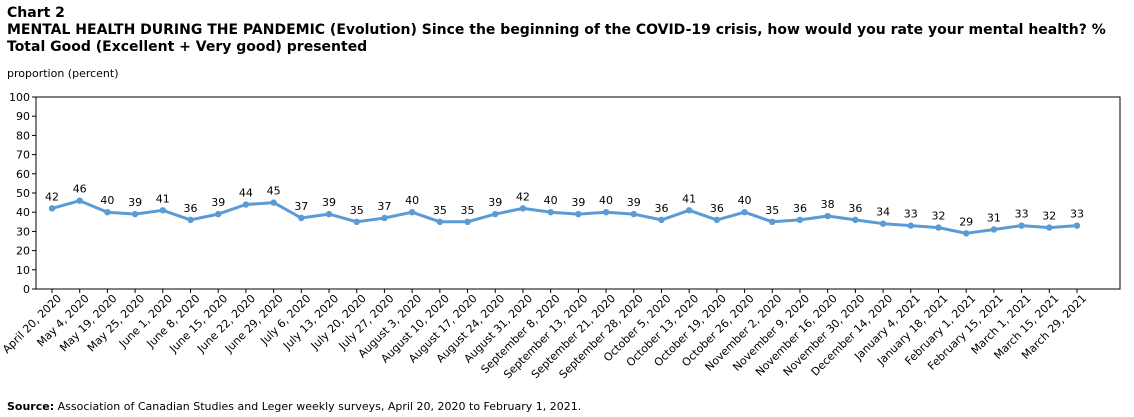 This screenshot has height=417, width=1134. What do you see at coordinates (19, 97) in the screenshot?
I see `y-tick-label: 100` at bounding box center [19, 97].